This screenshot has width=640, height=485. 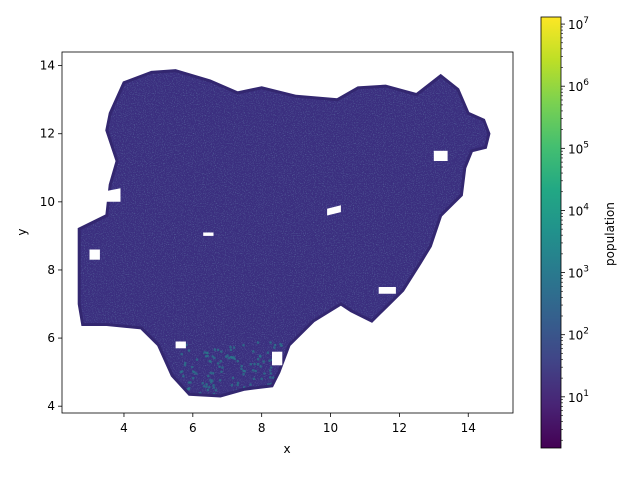 I want to click on x-axis-ticks: 4 6 8 10 12 14, so click(x=298, y=424).